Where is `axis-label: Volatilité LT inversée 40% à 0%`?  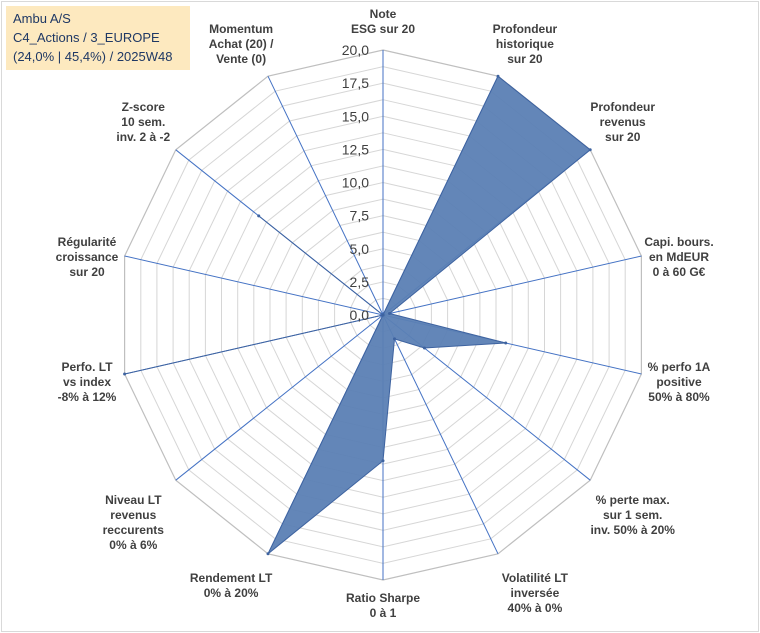 axis-label: Volatilité LT inversée 40% à 0% is located at coordinates (535, 593).